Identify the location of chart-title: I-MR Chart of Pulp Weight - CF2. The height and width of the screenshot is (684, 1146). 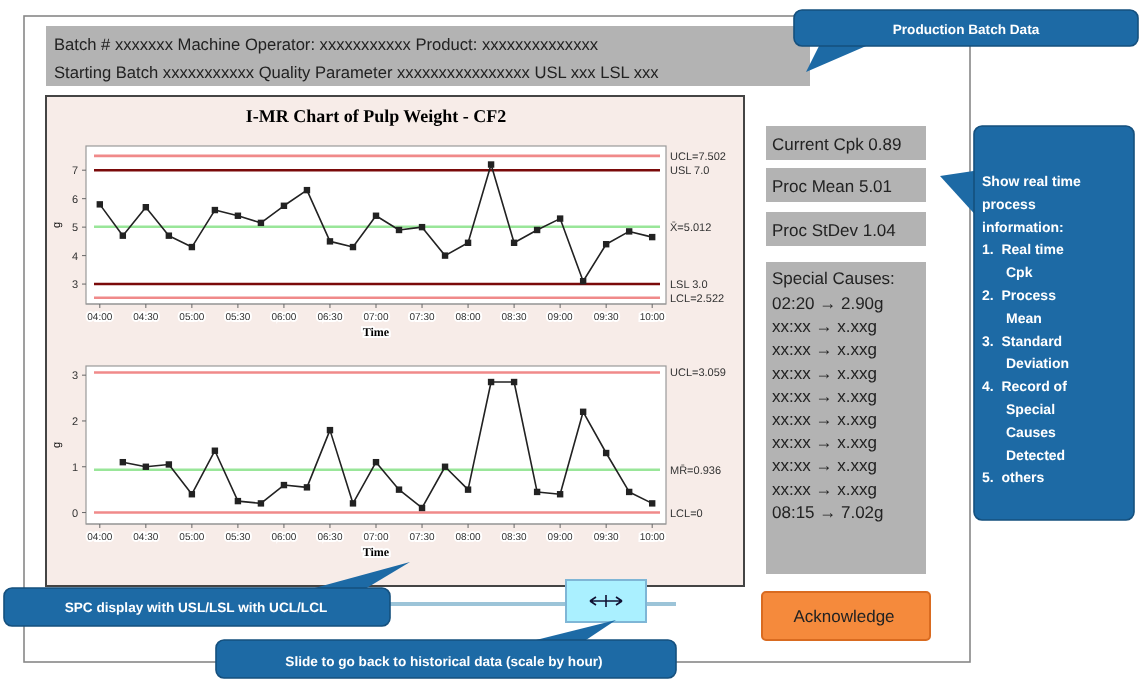
(376, 116).